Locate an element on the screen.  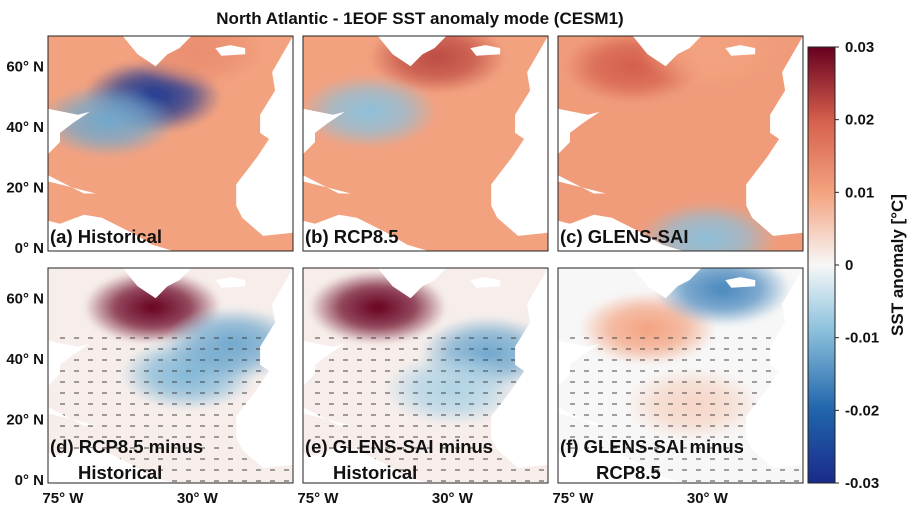
panel-label: (e) GLENS-SAI minus is located at coordinates (399, 446).